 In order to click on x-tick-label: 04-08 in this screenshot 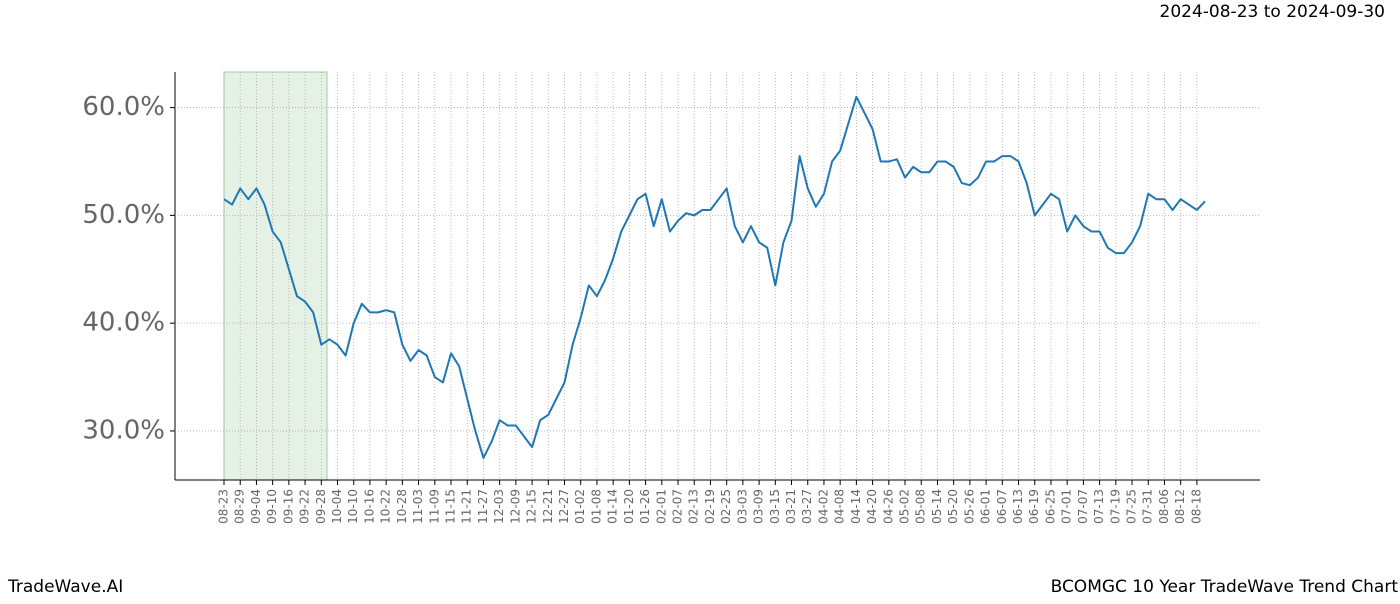, I will do `click(840, 506)`.